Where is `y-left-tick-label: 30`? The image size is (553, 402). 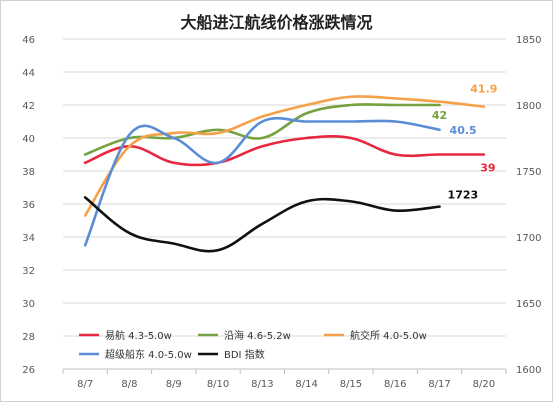
y-left-tick-label: 30 is located at coordinates (28, 304).